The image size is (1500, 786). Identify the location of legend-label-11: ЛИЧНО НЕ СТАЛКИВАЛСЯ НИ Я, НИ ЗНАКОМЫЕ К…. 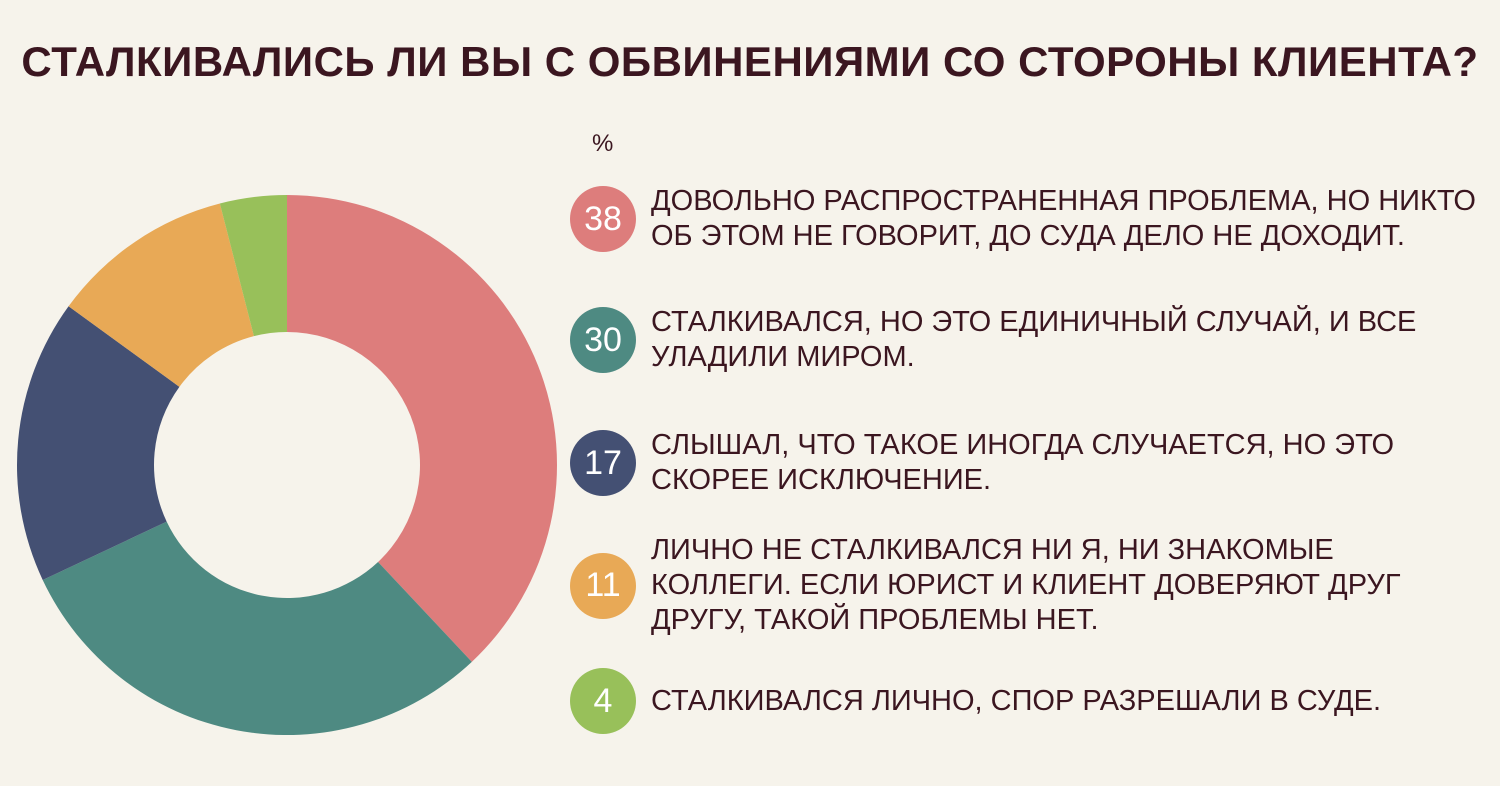
(1026, 585).